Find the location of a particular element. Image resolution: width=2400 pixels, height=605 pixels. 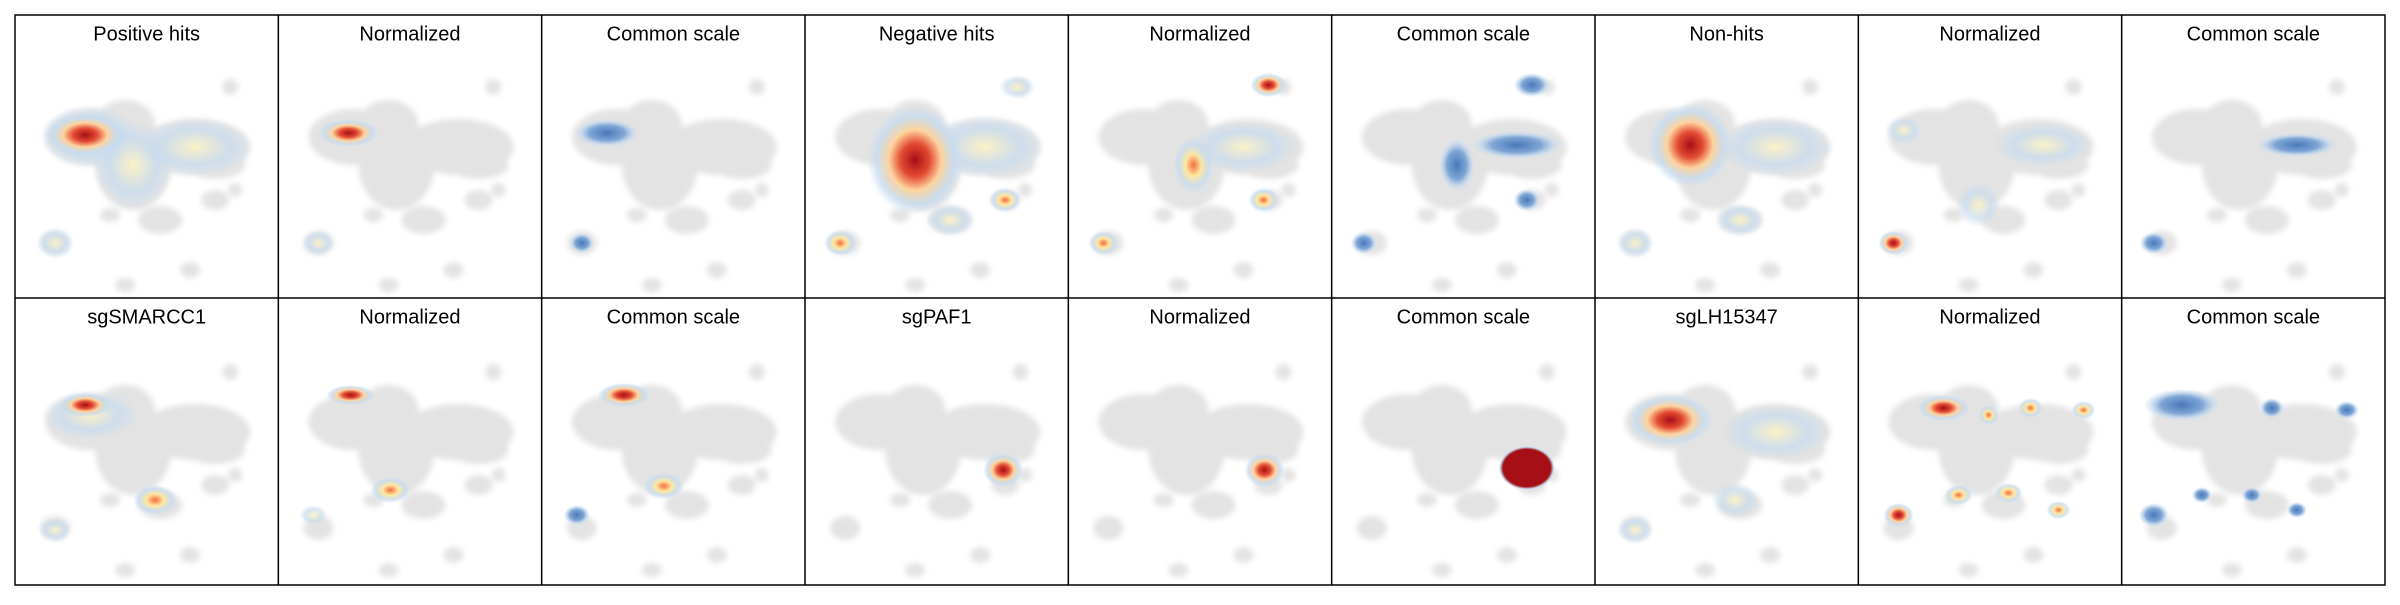

panel-title: Positive hits is located at coordinates (146, 34).